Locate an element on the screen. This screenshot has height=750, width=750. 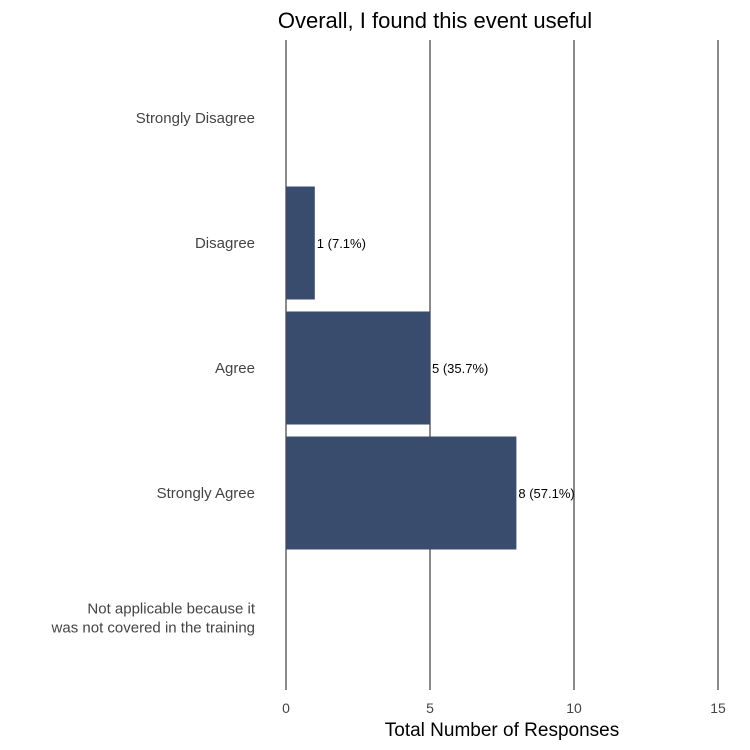
x-tick-label: 0 is located at coordinates (286, 708).